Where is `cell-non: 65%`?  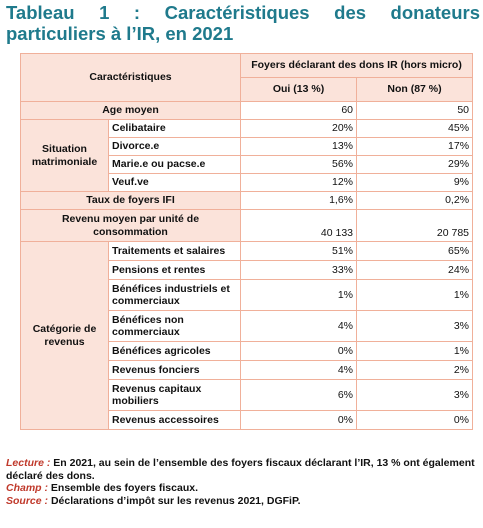
cell-non: 65% is located at coordinates (415, 251).